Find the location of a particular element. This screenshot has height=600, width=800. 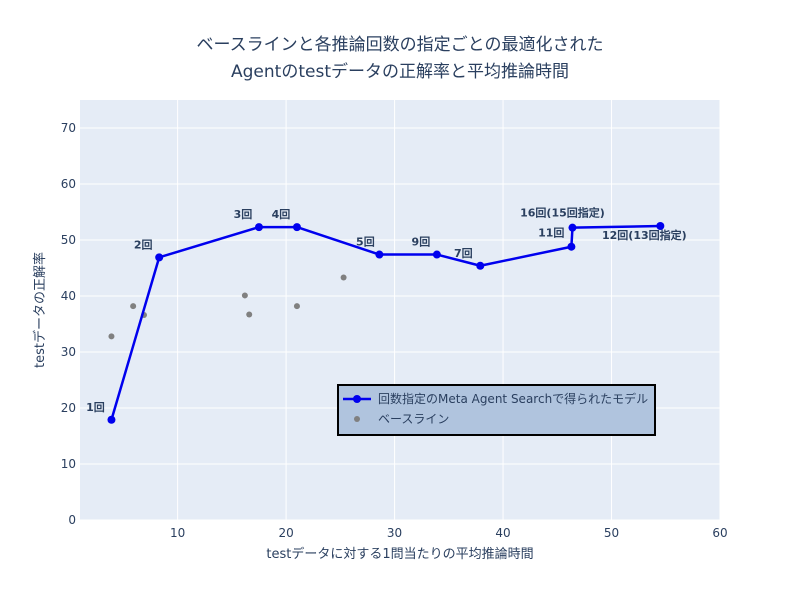

point-label: 2回 is located at coordinates (143, 244).